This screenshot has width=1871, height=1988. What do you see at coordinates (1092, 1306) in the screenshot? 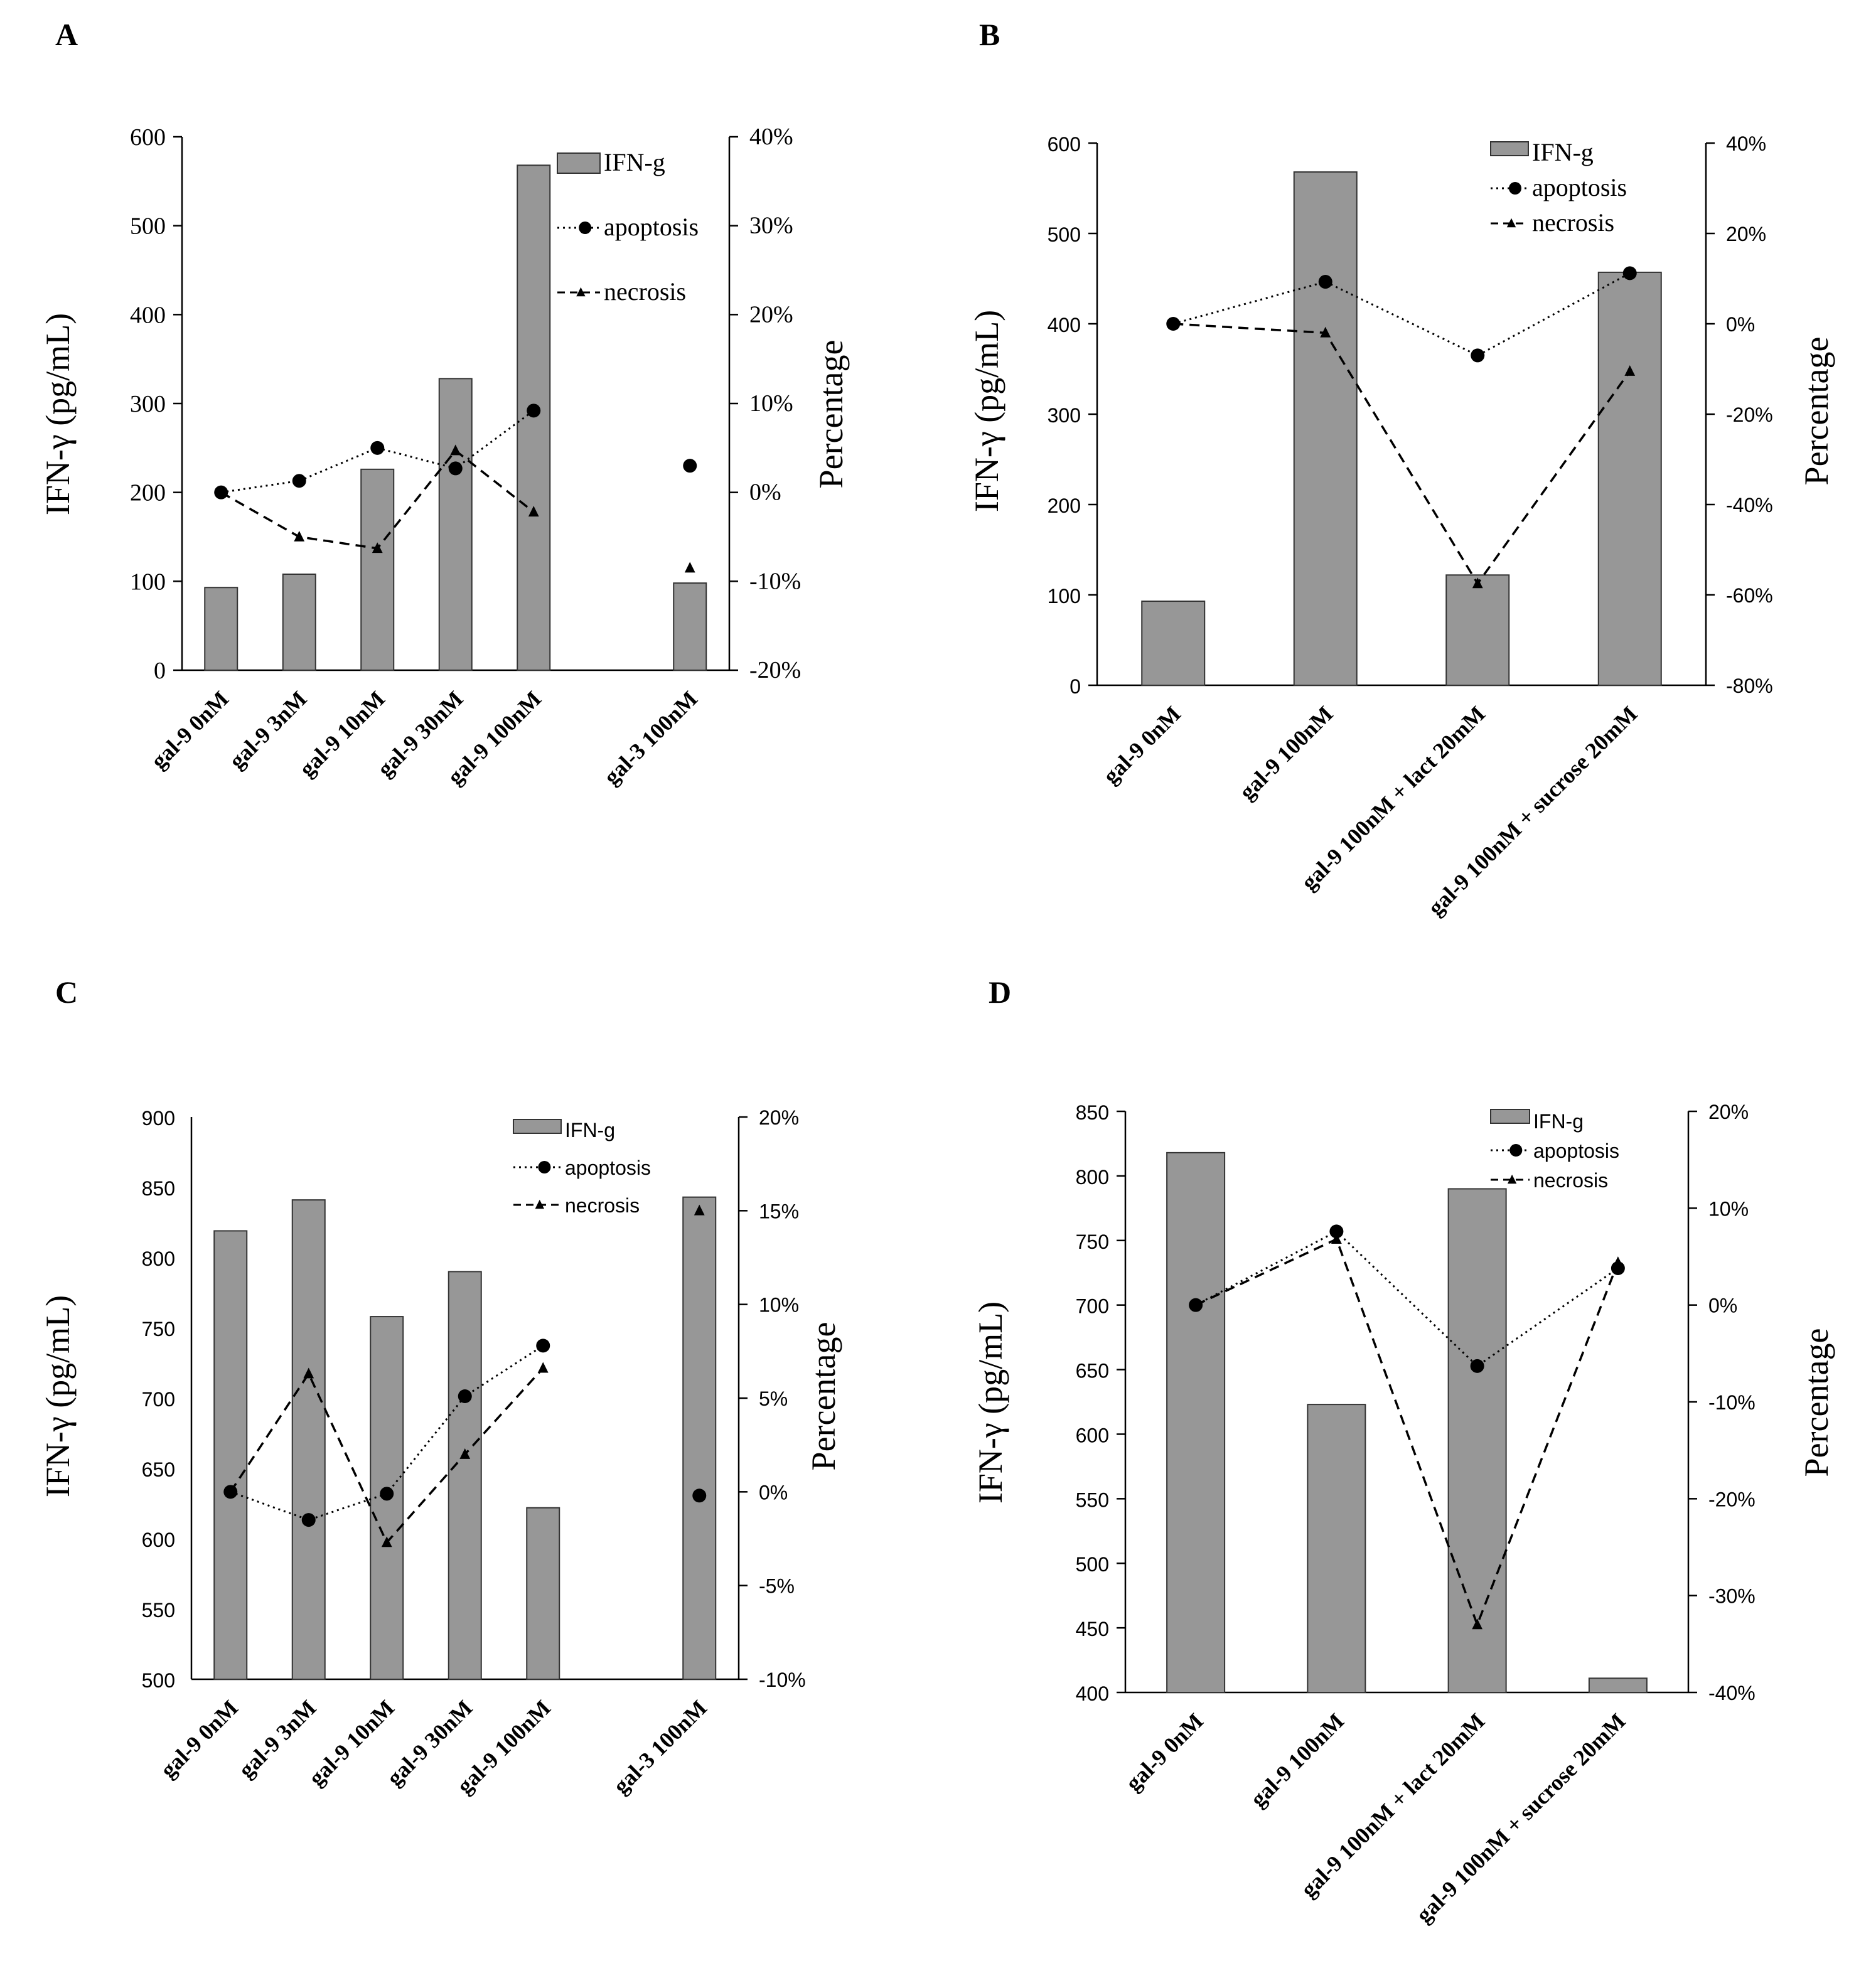
I see `left-tick-label: 700` at bounding box center [1092, 1306].